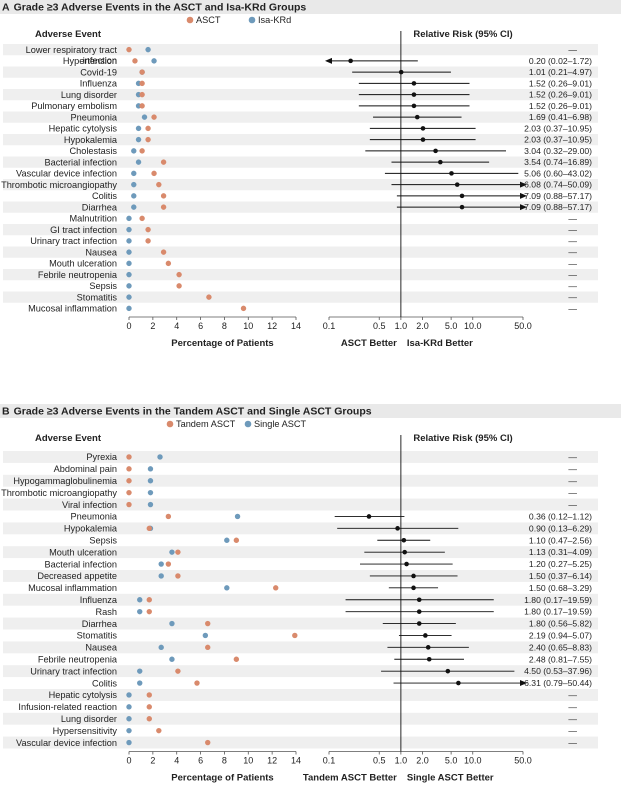  Describe the element at coordinates (68, 438) in the screenshot. I see `column-header-event: Adverse Event` at that location.